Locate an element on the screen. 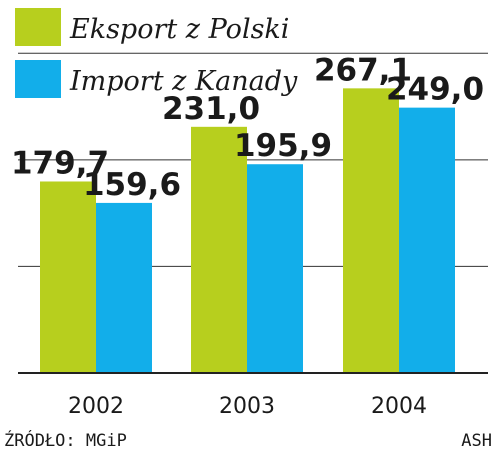  value-label-import-2004: 249,0 is located at coordinates (435, 90).